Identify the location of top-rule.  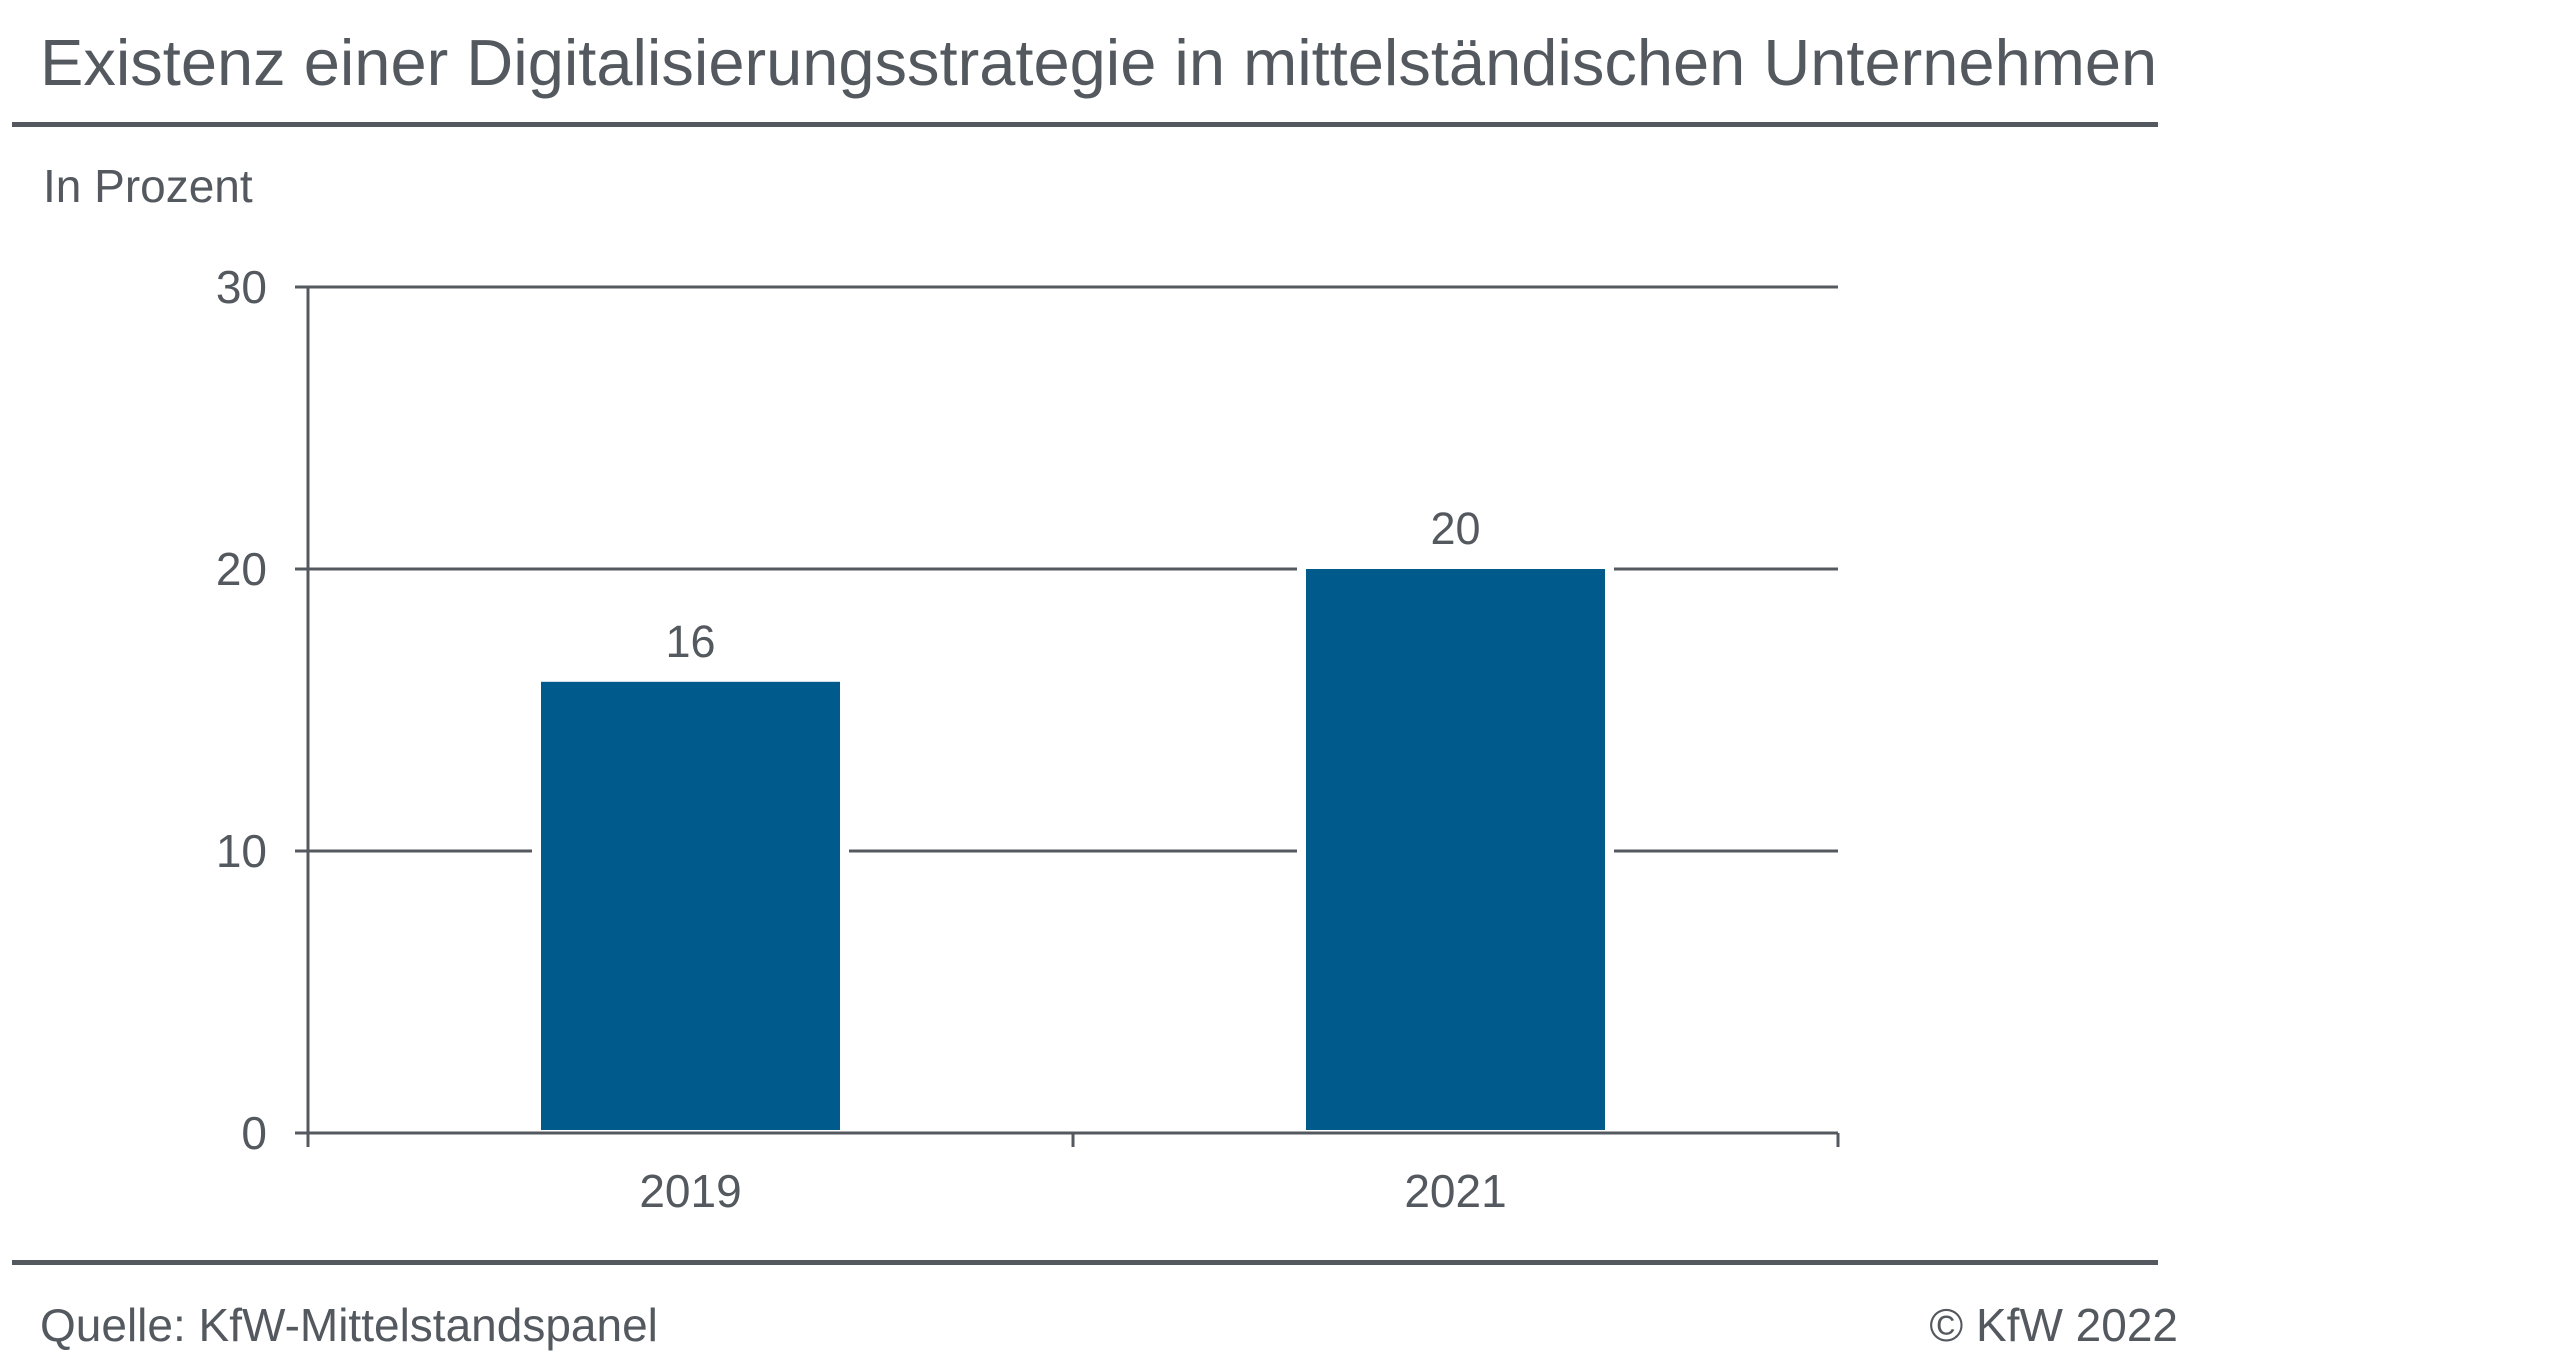
(1085, 124).